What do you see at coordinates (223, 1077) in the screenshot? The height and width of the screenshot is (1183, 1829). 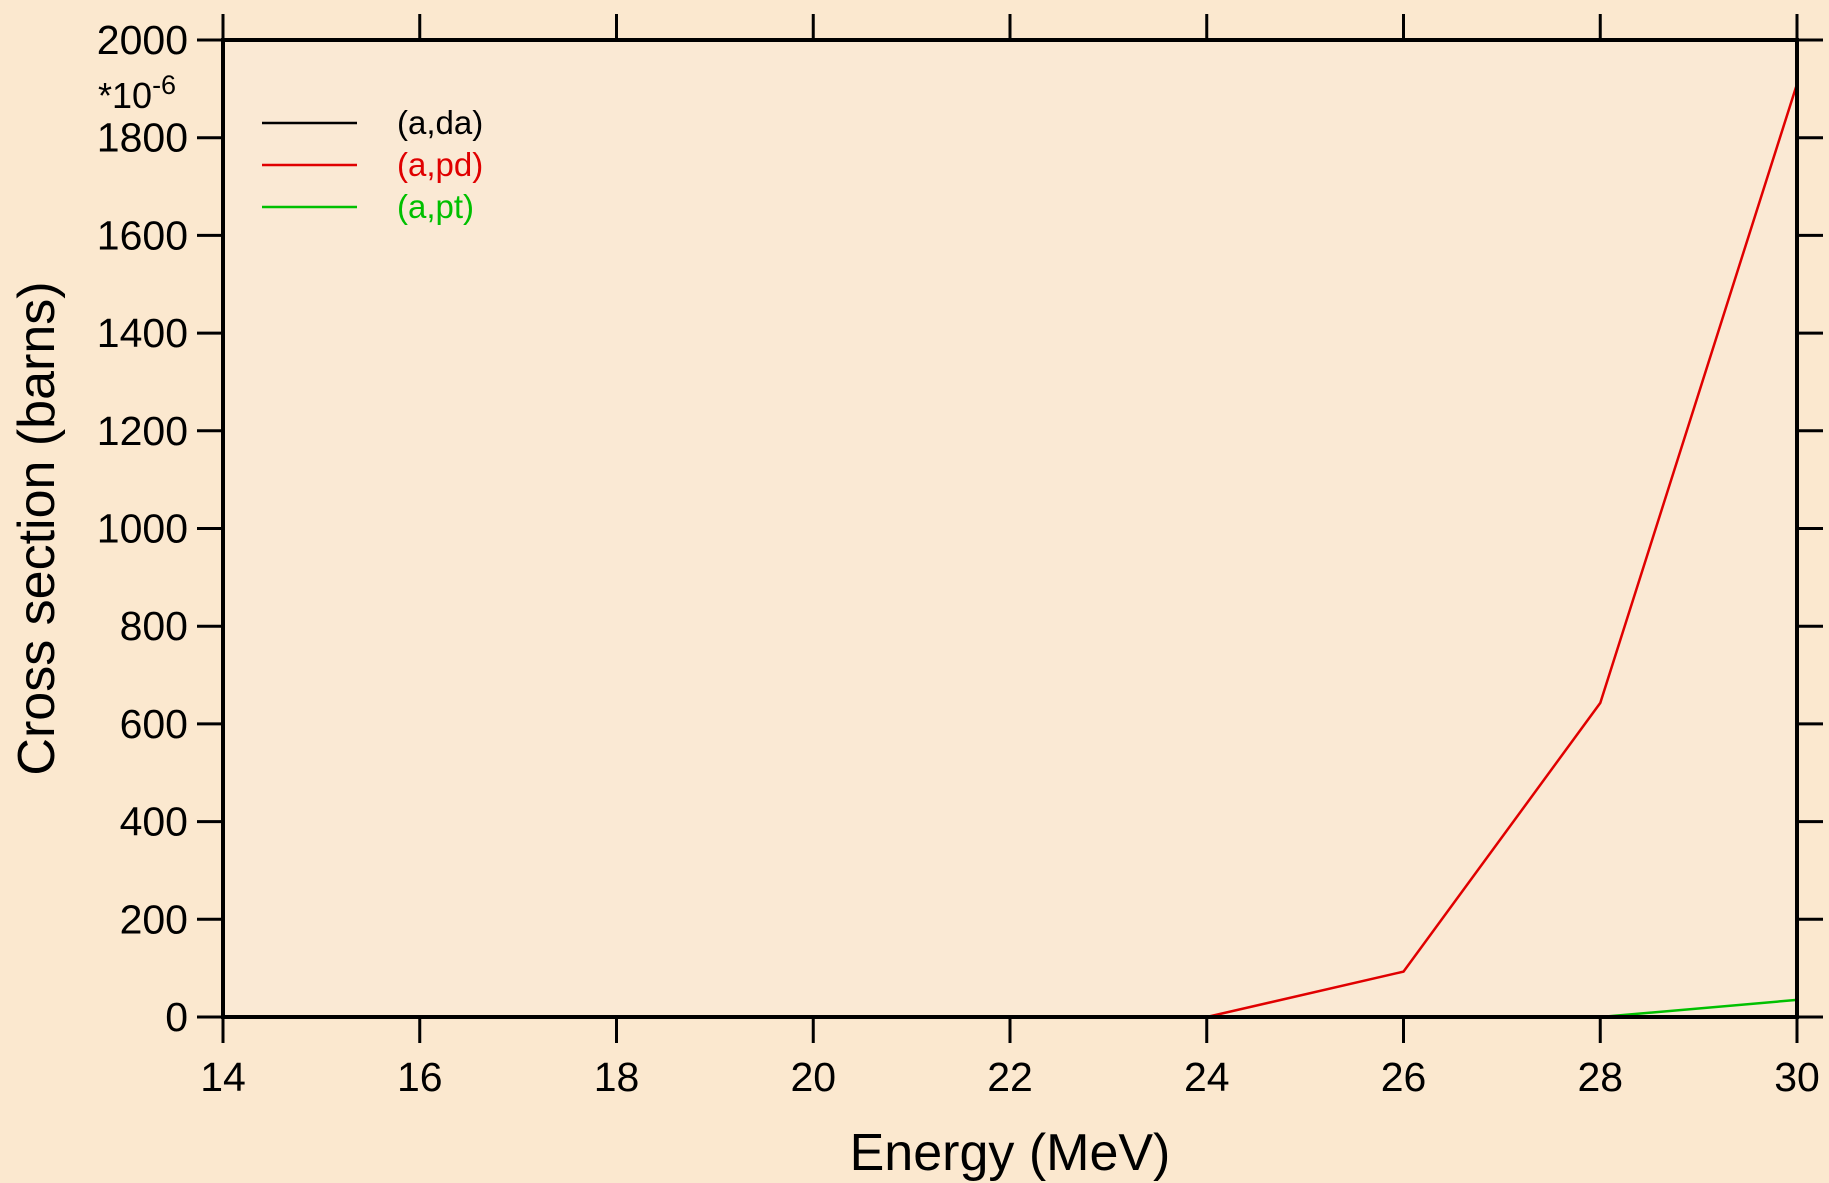 I see `x-tick-label-0: 14` at bounding box center [223, 1077].